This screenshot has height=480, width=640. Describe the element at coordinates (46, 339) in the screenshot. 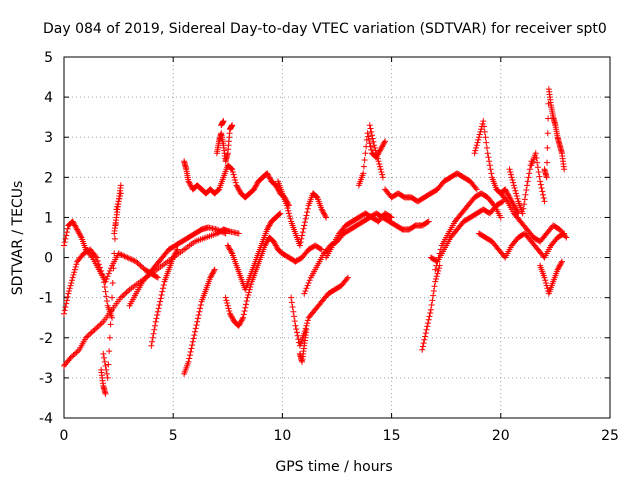

I see `y-tick-label: -2` at that location.